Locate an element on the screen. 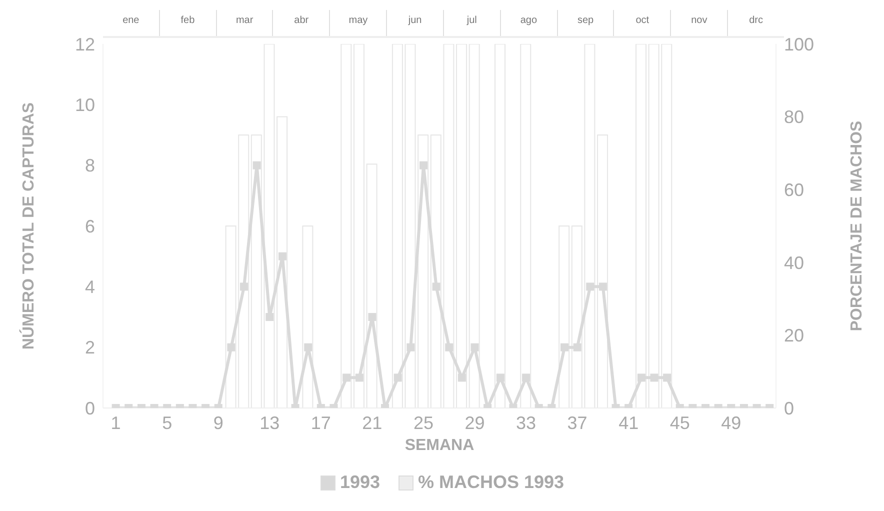  text: oct is located at coordinates (641, 23).